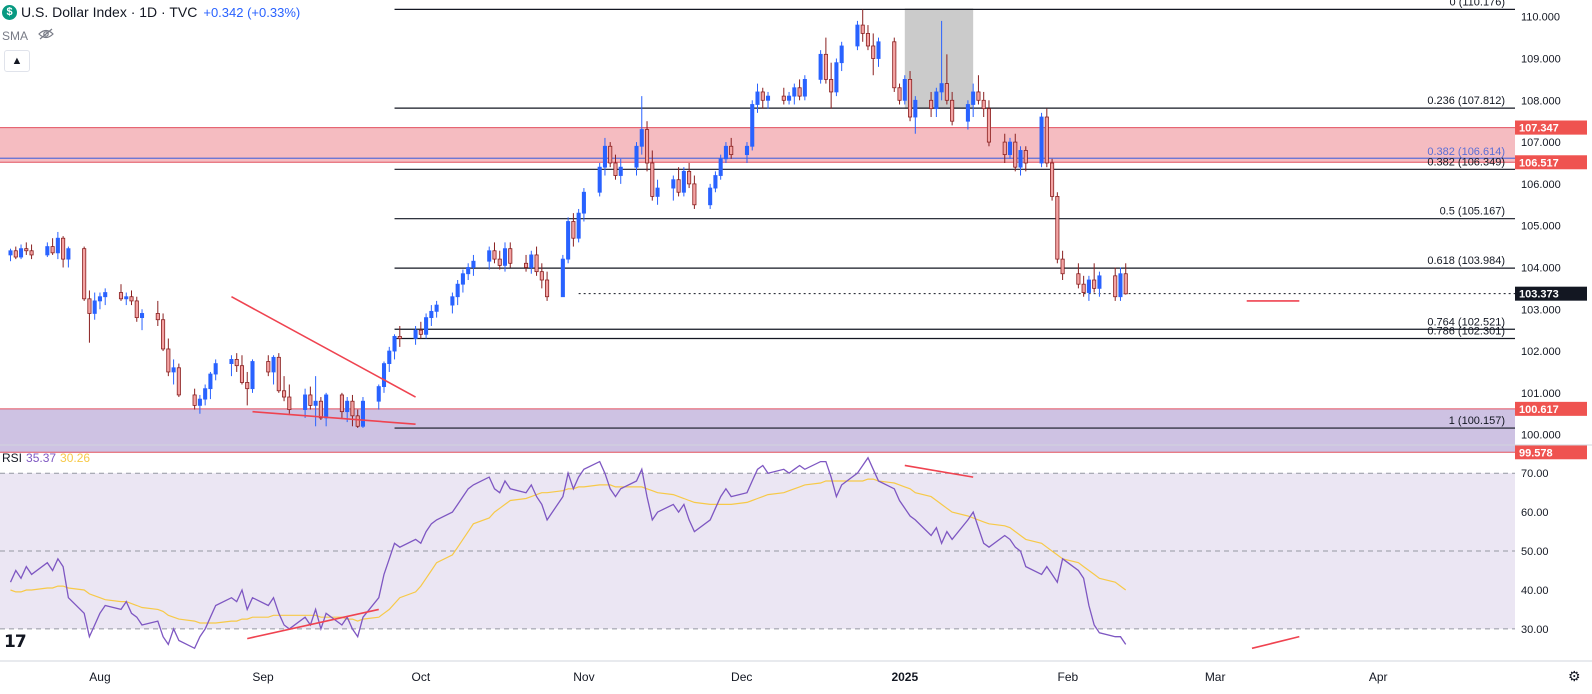 The image size is (1592, 694). I want to click on price-change: +0.342 (+0.33%), so click(252, 12).